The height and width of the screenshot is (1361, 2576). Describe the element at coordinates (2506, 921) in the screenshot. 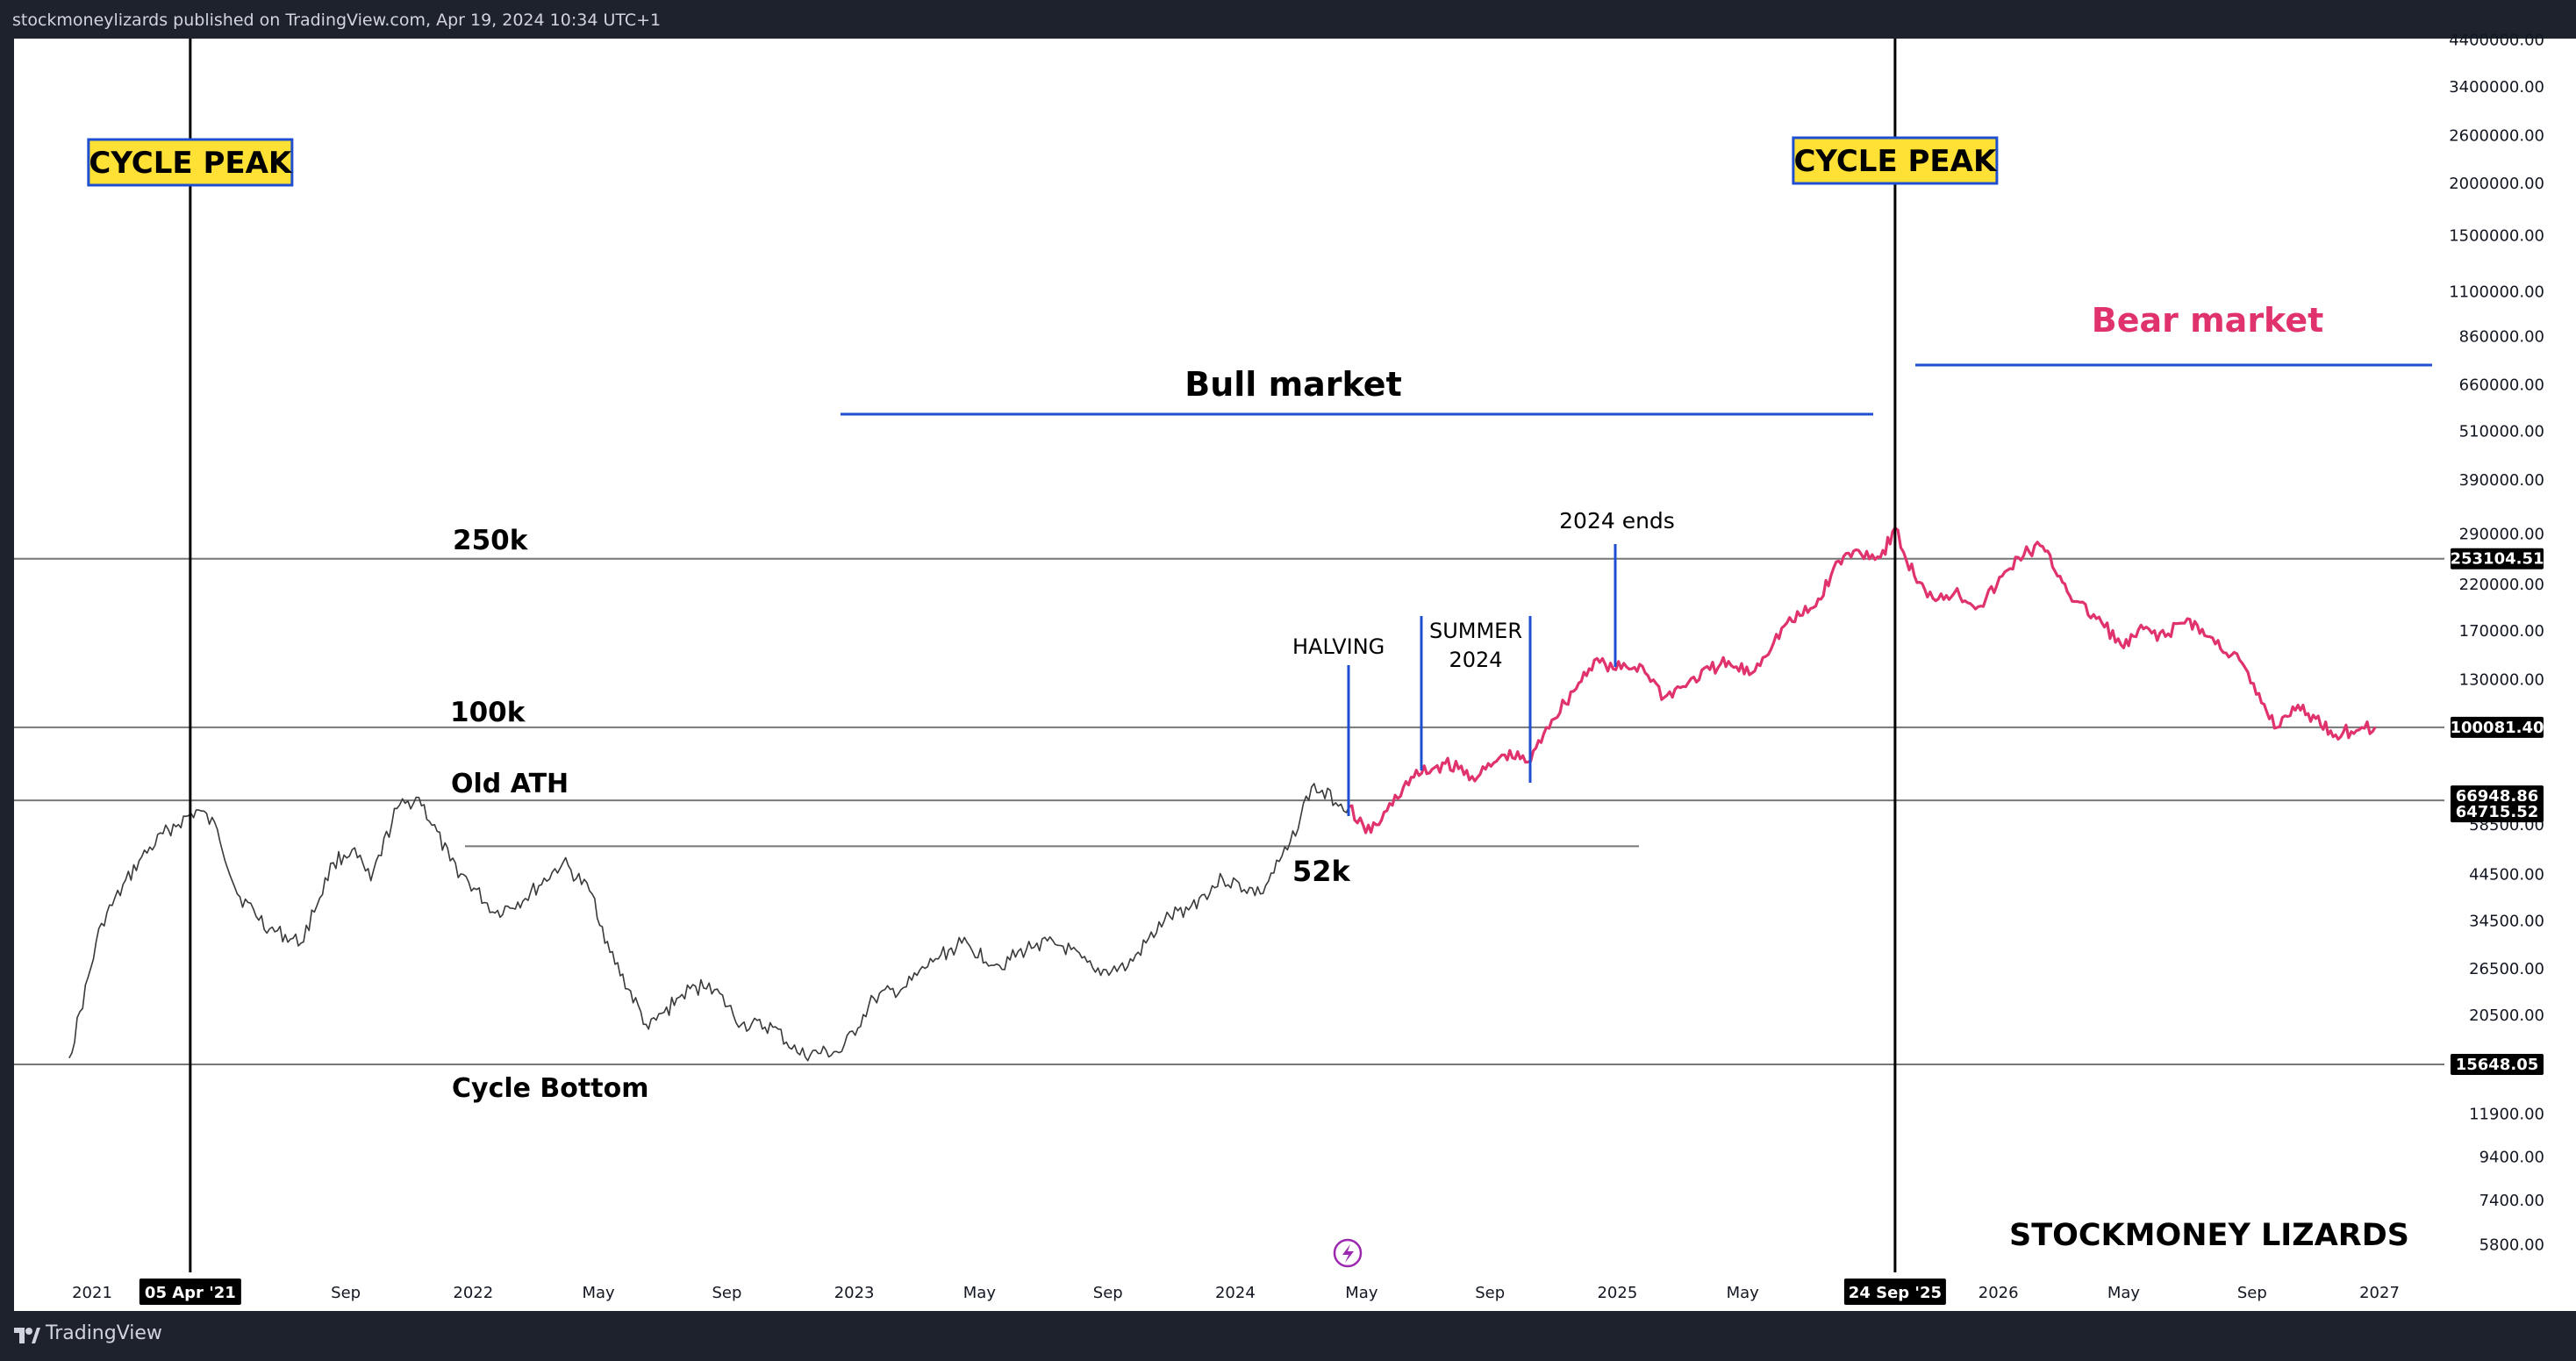

I see `price-tick-label: 34500.00` at that location.